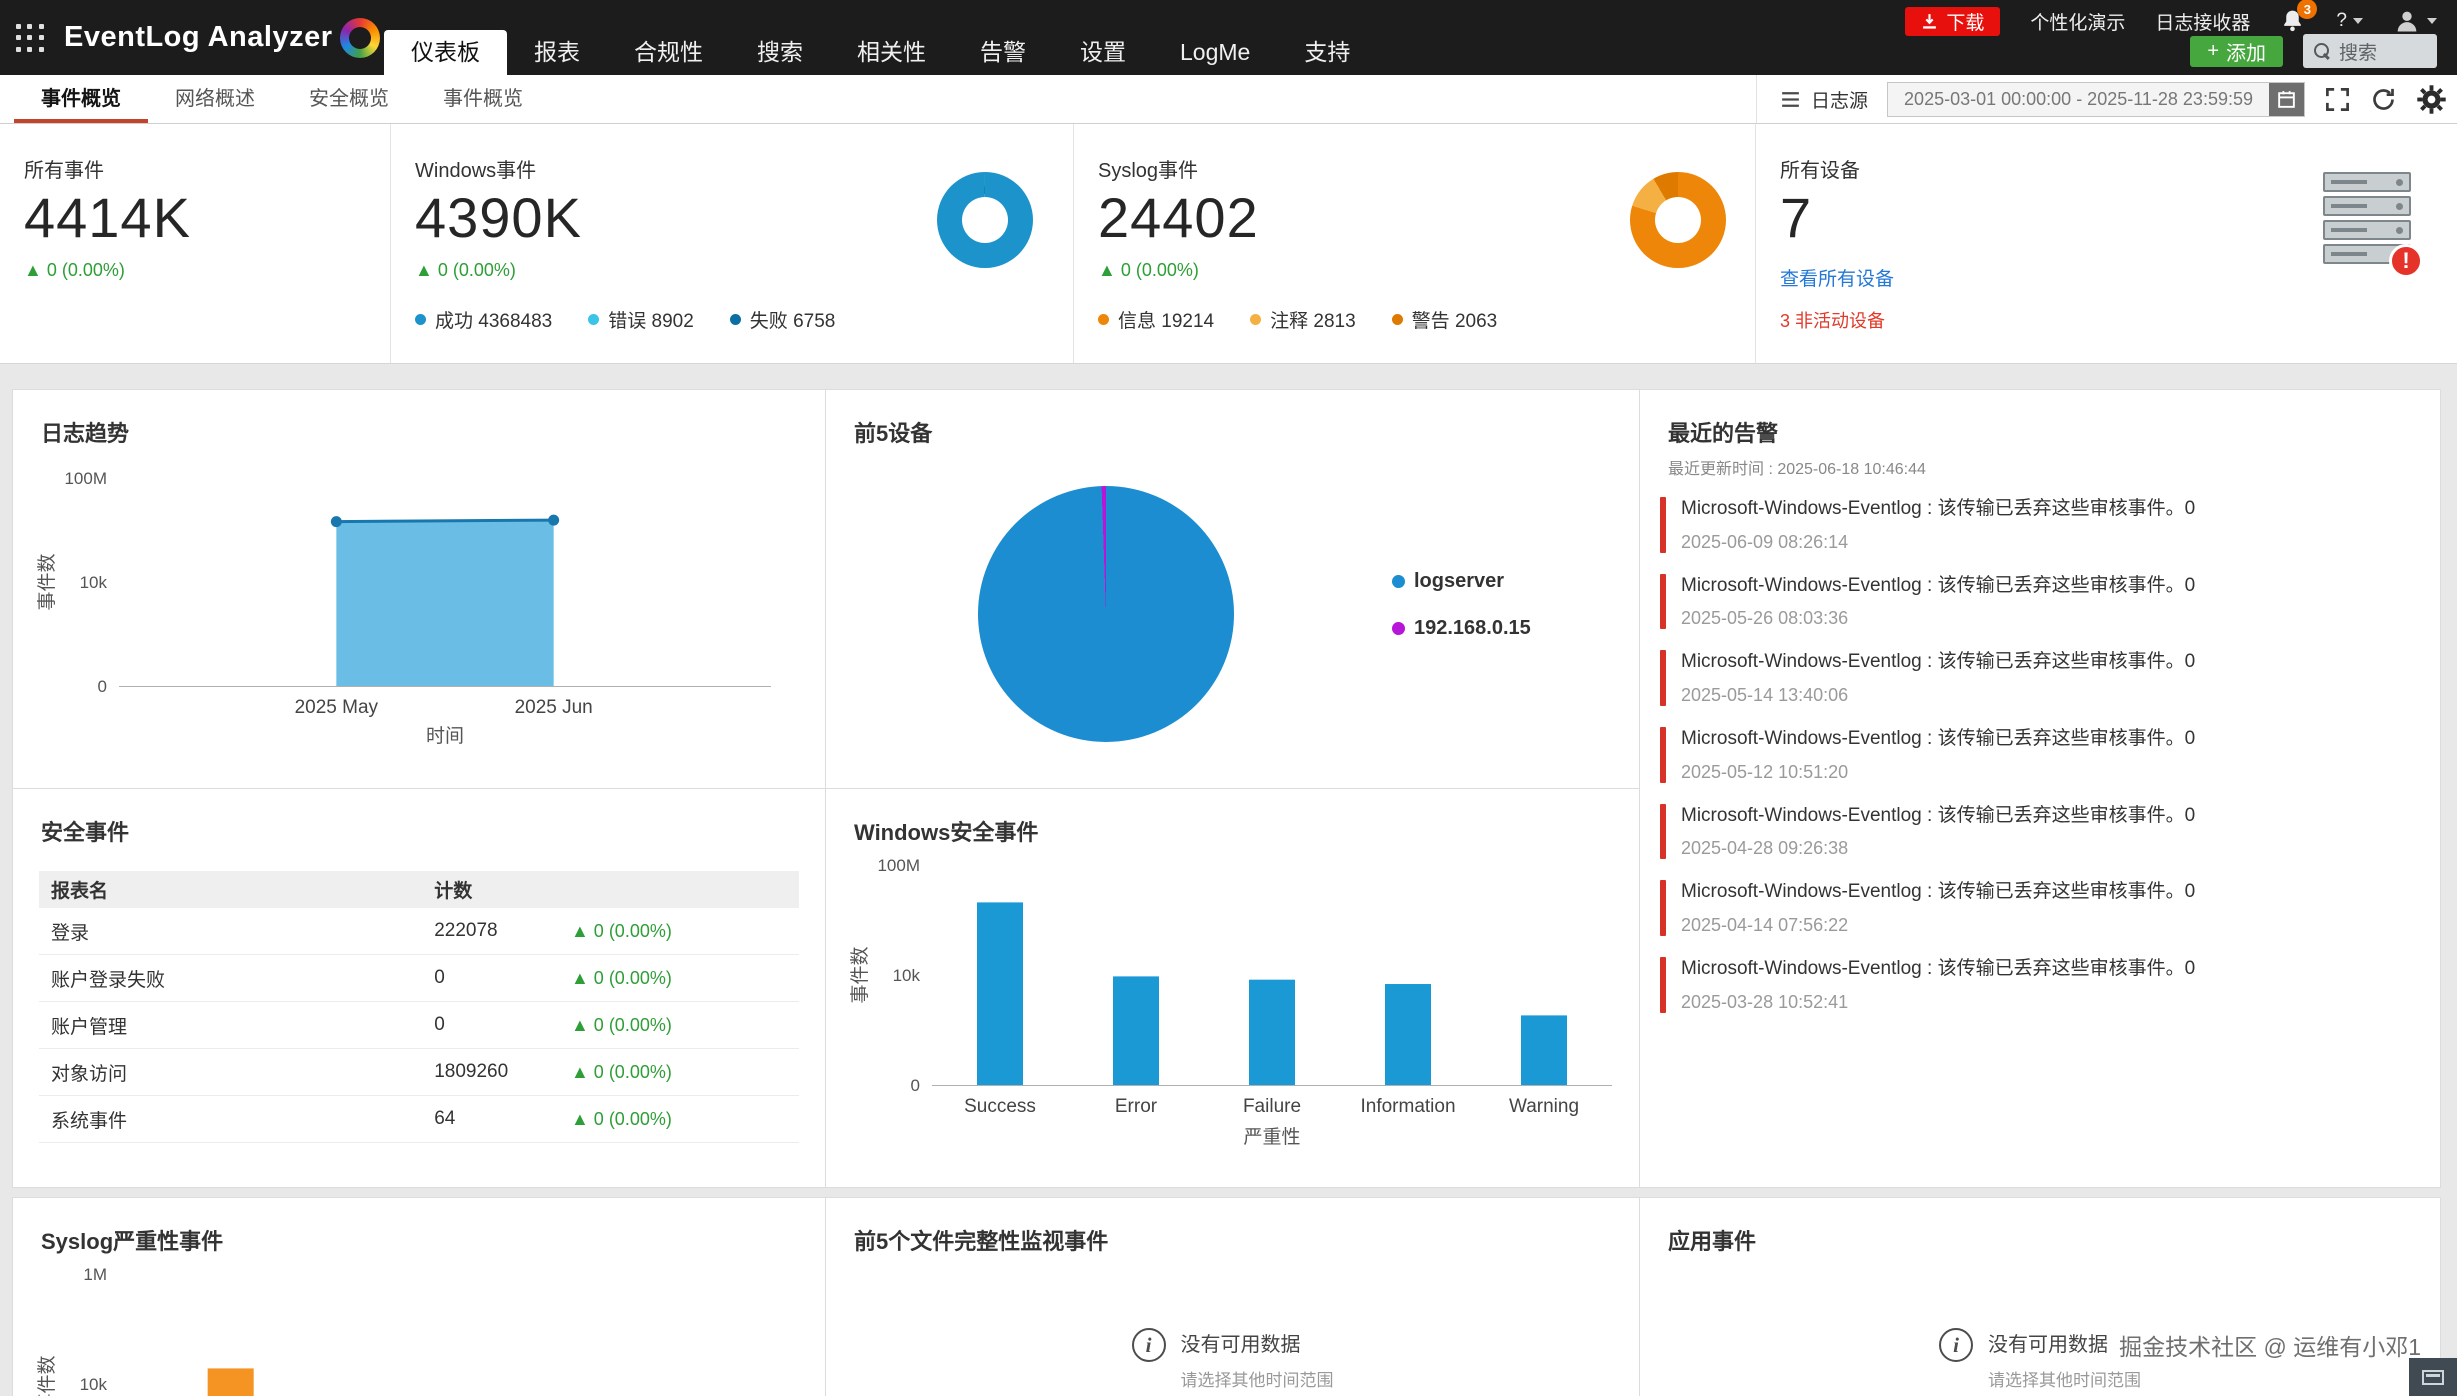 The height and width of the screenshot is (1396, 2457). I want to click on svg-text: 事件数, so click(47, 1375).